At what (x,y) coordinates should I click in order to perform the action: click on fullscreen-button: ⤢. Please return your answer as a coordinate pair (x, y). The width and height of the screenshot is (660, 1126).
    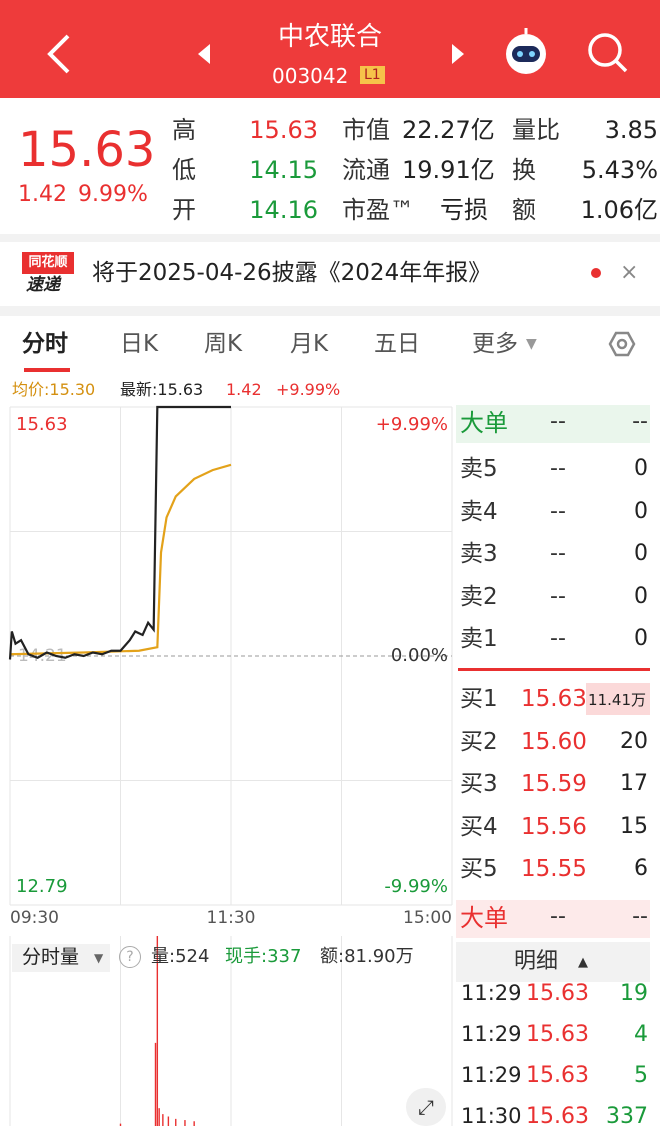
    Looking at the image, I should click on (426, 1107).